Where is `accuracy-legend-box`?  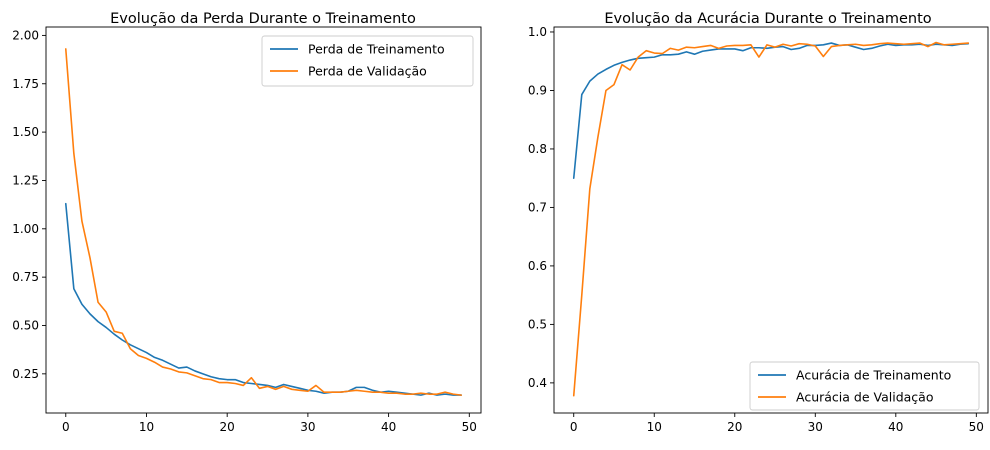 accuracy-legend-box is located at coordinates (864, 386).